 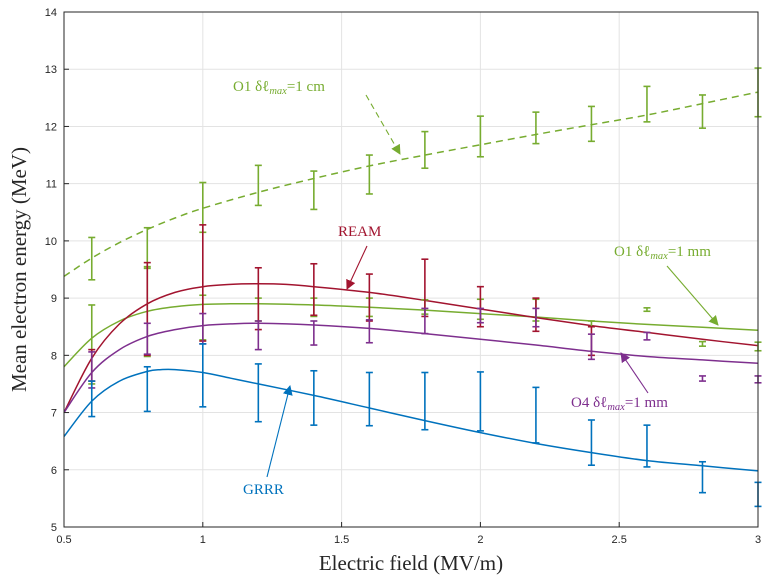 What do you see at coordinates (263, 490) in the screenshot?
I see `annotation-label-grrr: GRRR` at bounding box center [263, 490].